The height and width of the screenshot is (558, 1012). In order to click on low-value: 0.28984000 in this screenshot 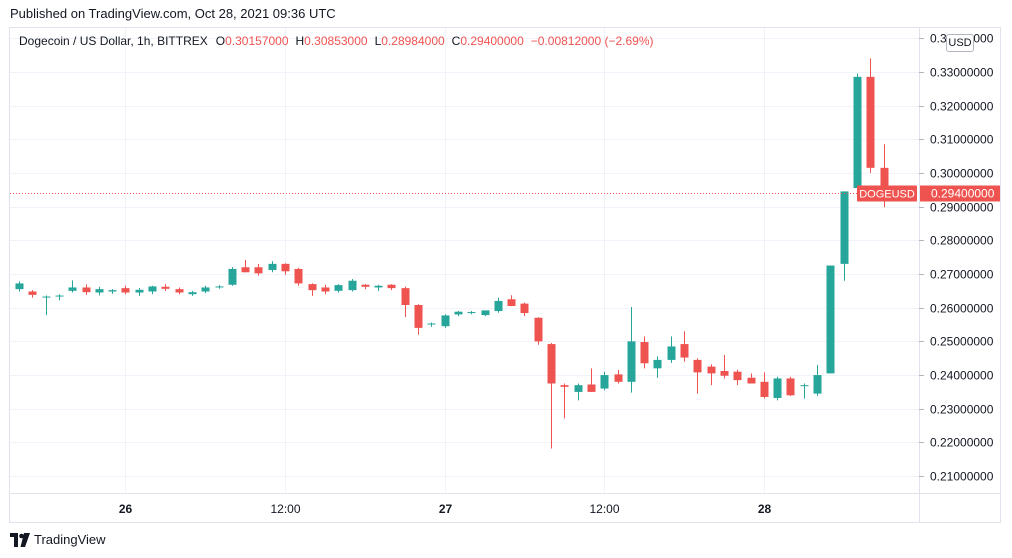, I will do `click(413, 41)`.